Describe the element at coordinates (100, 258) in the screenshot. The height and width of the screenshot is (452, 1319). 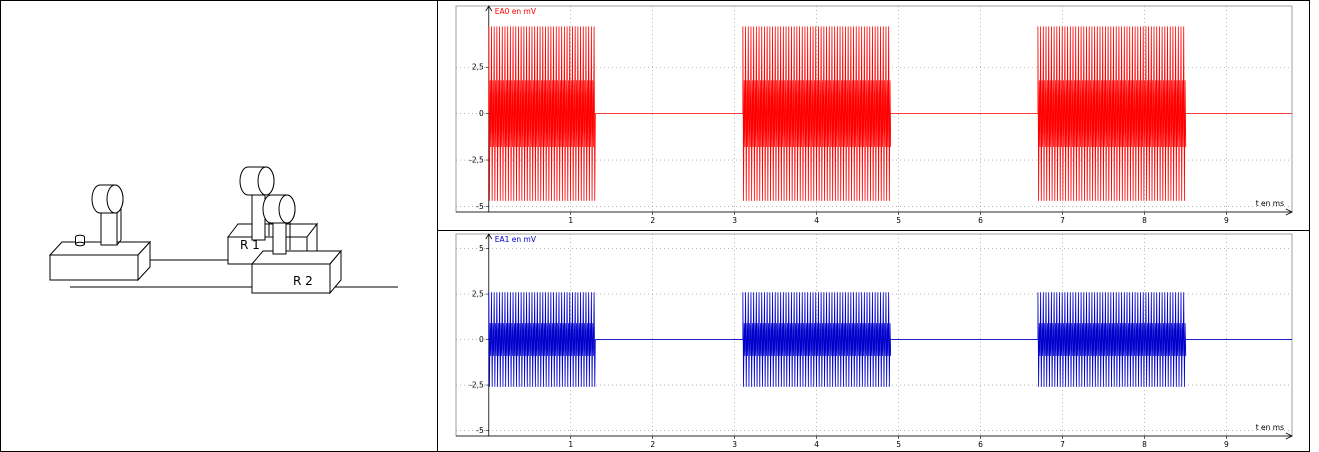
I see `emitter-box` at that location.